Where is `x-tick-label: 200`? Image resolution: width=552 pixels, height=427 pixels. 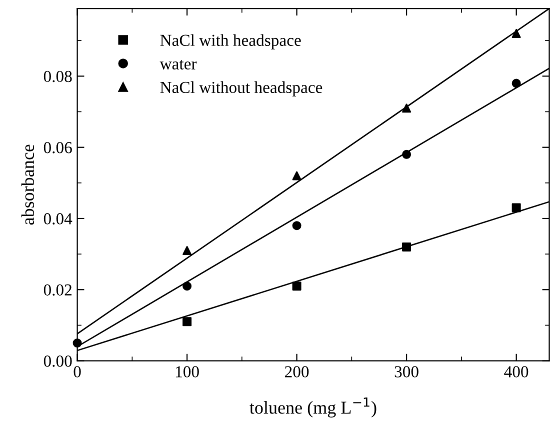
x-tick-label: 200 is located at coordinates (297, 372).